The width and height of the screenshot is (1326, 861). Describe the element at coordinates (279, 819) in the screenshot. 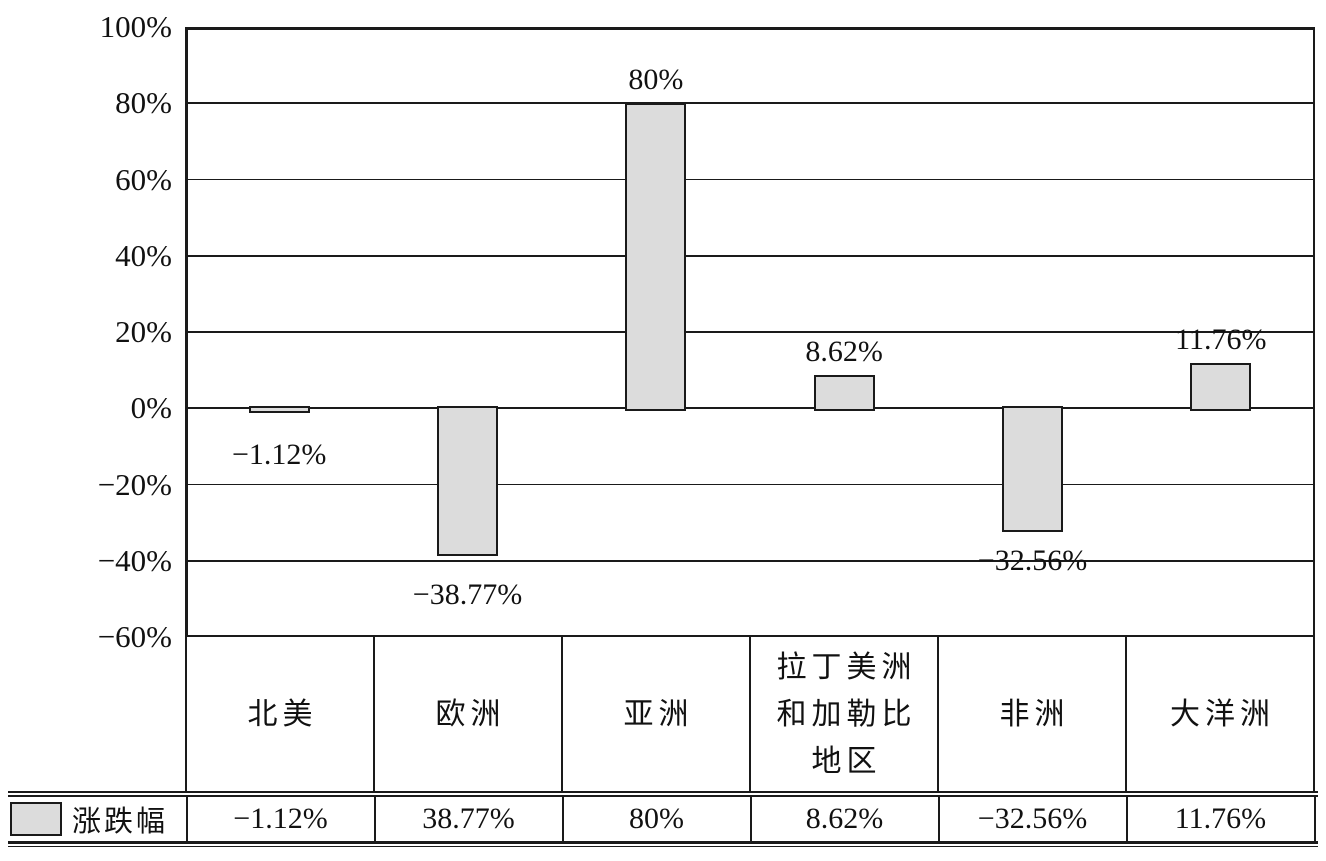

I see `table-value-cell: −1.12%` at that location.